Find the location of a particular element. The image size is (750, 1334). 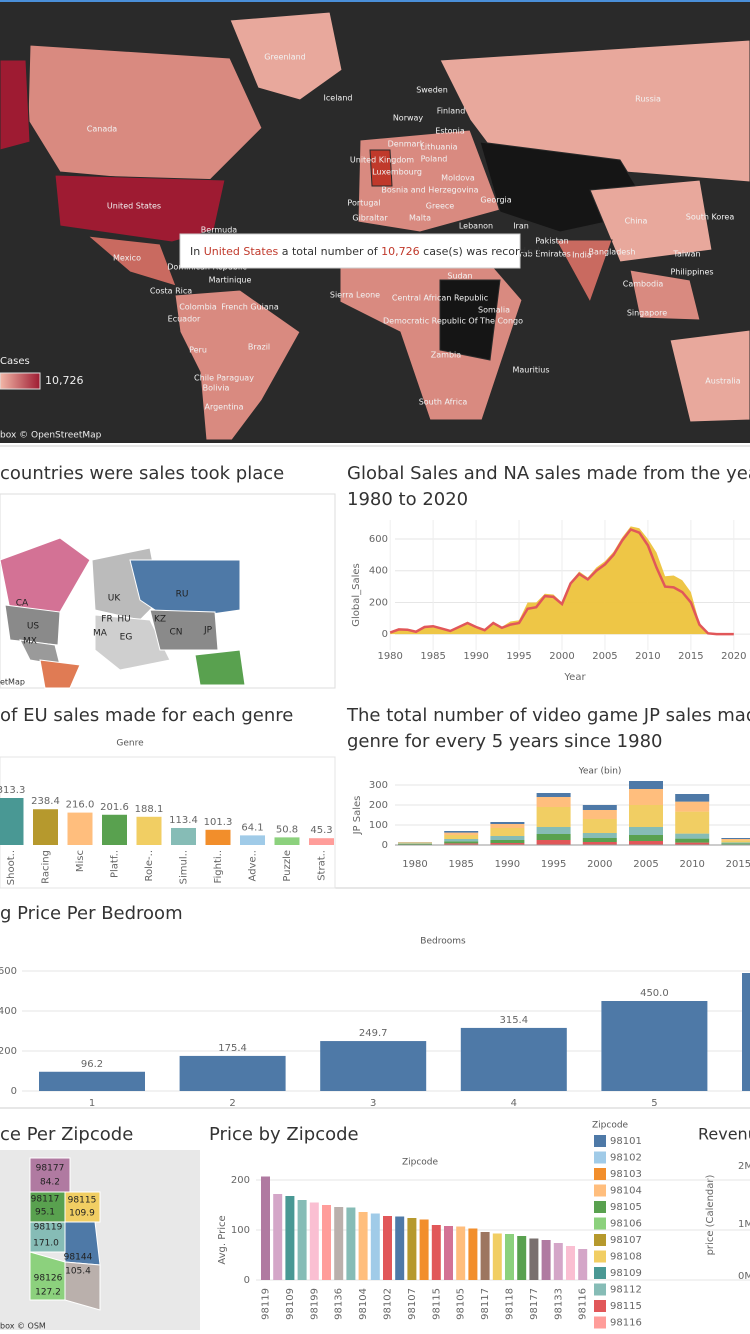

y-tick-label: 200 is located at coordinates (240, 1180).